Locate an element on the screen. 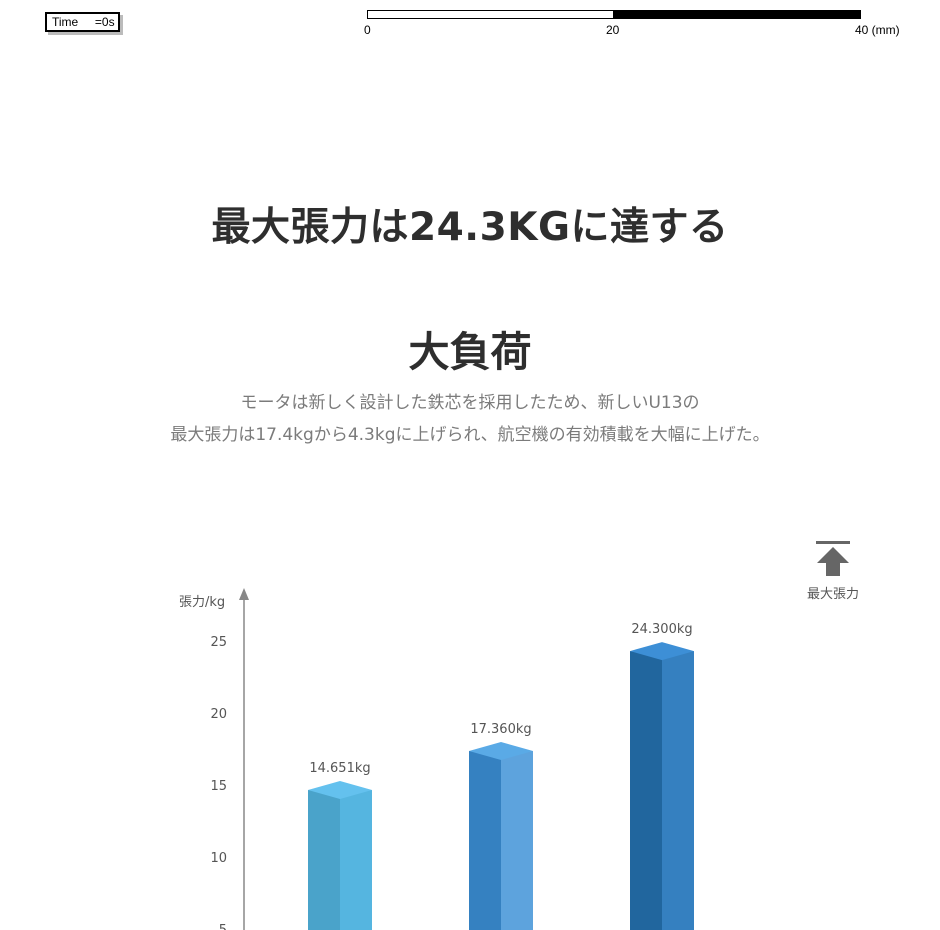 This screenshot has width=940, height=930. page-headline: 最大張力は24.3KGに達する is located at coordinates (470, 227).